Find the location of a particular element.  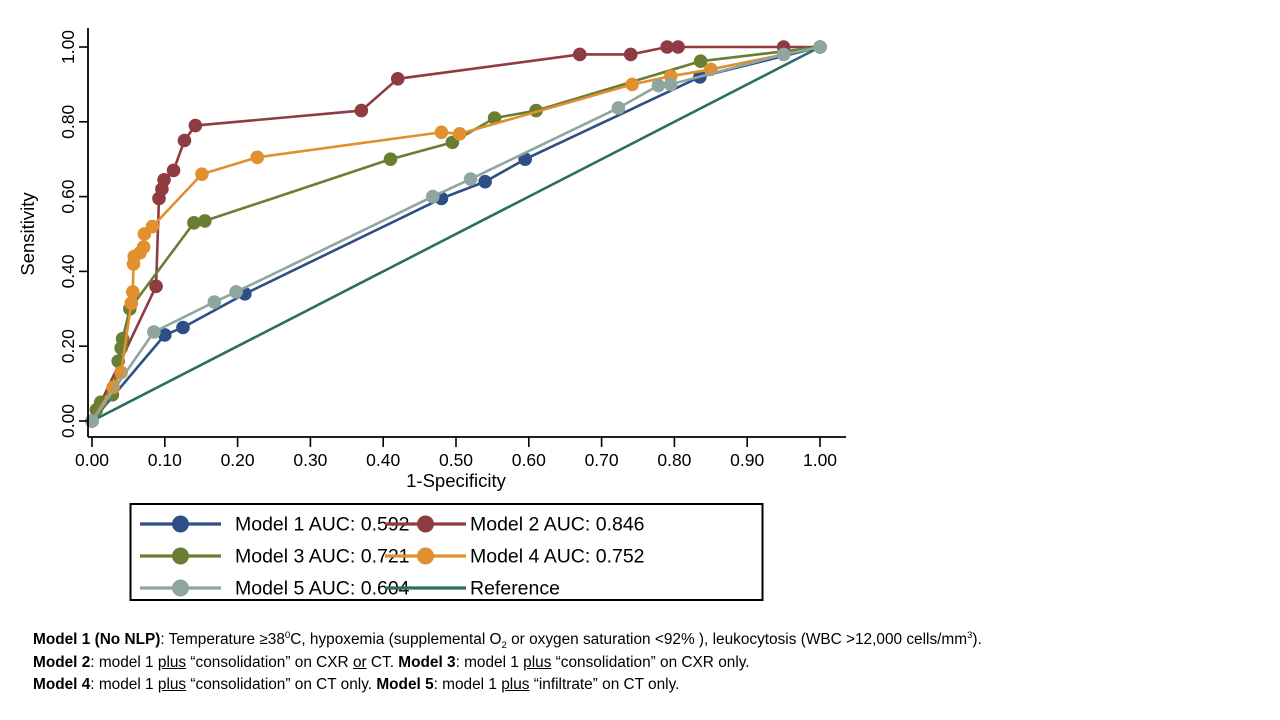

footnote-segment: Model 1 (No NLP) is located at coordinates (97, 639).